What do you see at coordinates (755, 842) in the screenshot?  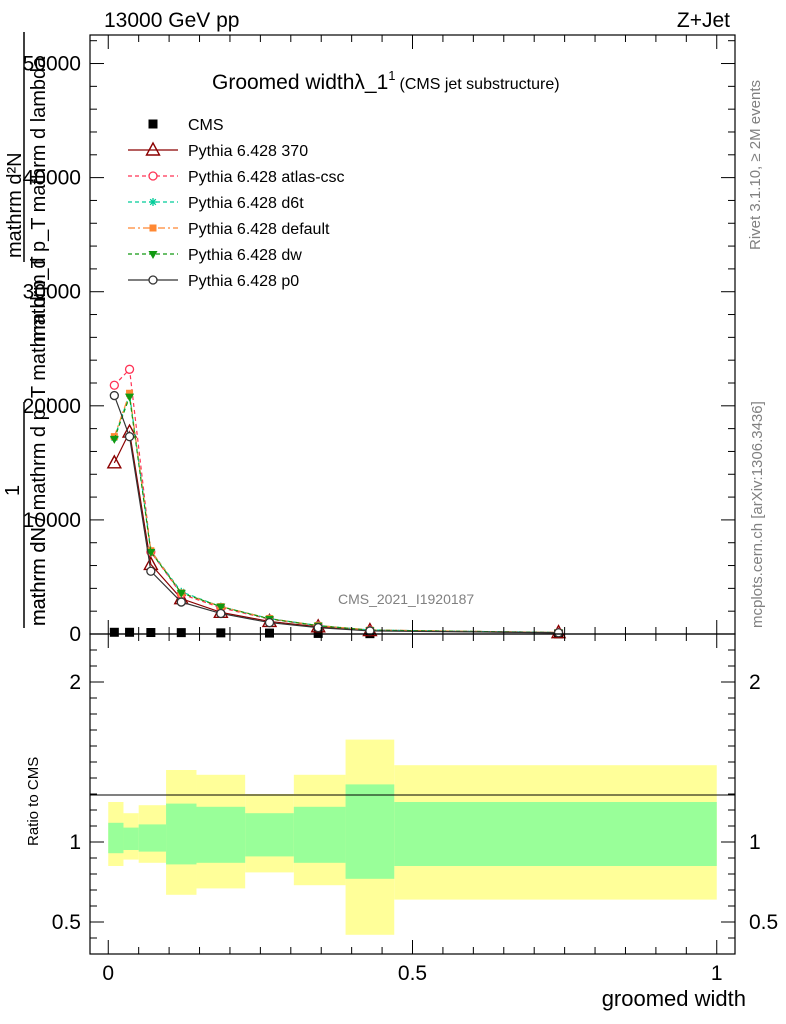 I see `ratio-y-tick-label-right: 1` at bounding box center [755, 842].